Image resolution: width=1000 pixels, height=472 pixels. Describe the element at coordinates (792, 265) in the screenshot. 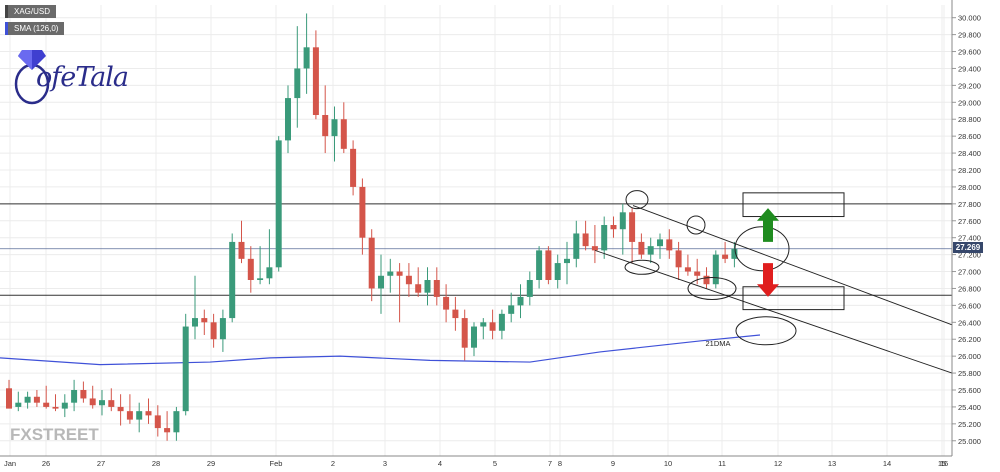

I see `channel-upper-line` at that location.